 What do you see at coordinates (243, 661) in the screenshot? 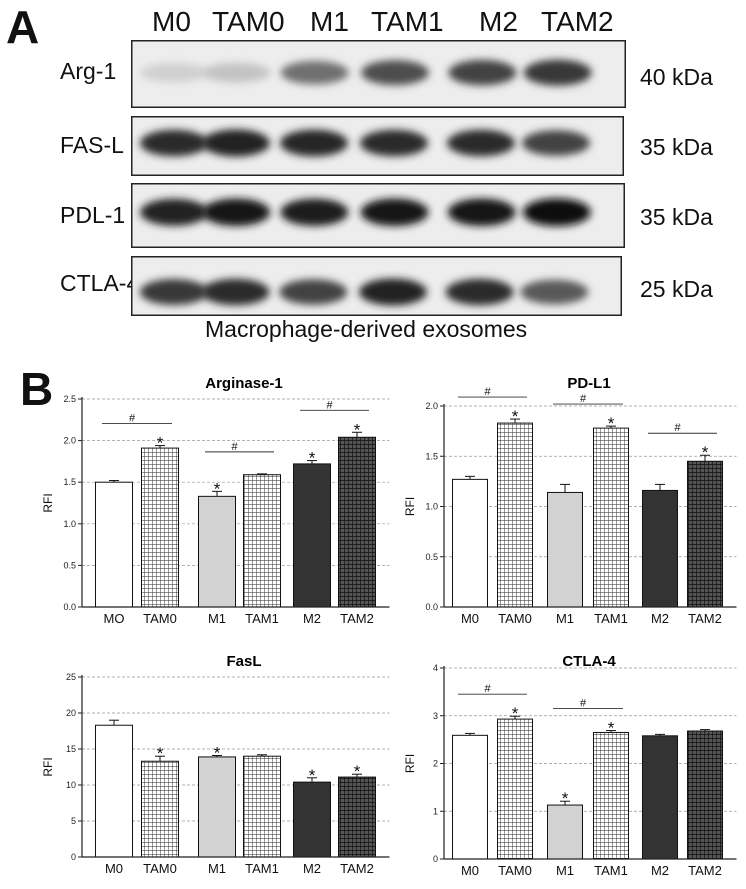
I see `chart-title: FasL` at bounding box center [243, 661].